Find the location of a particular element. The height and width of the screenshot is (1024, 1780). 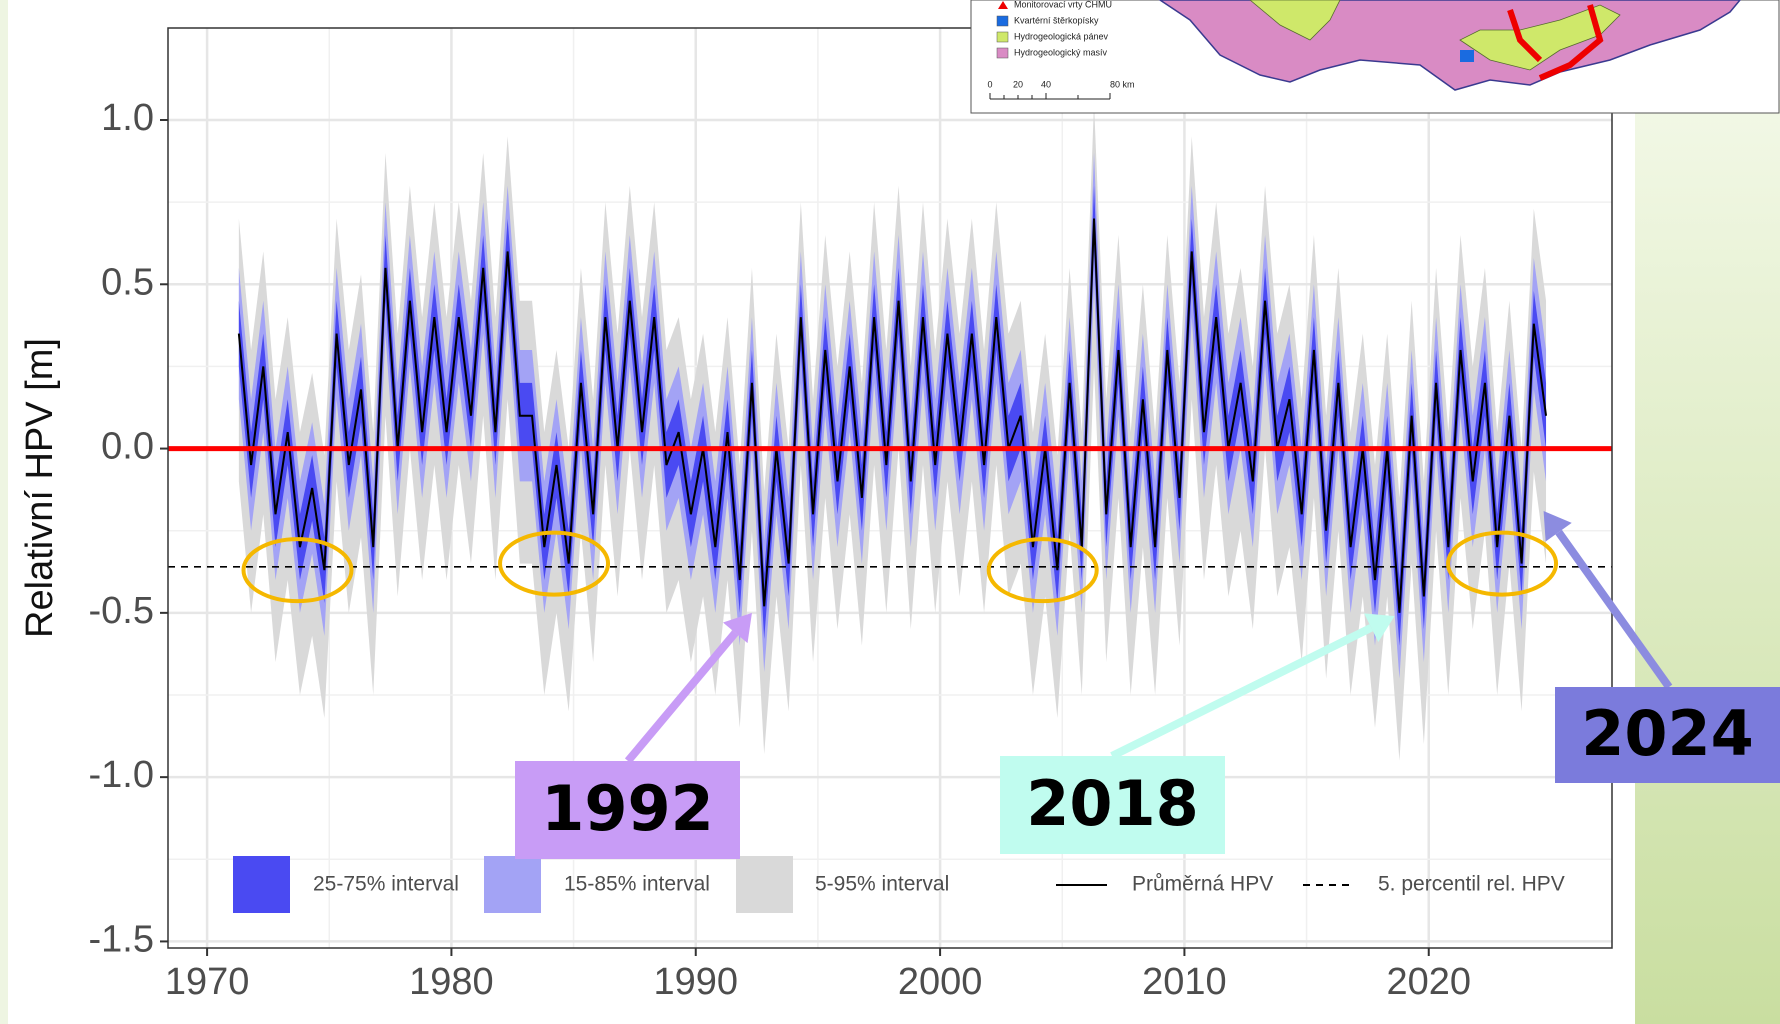

map-wells is located at coordinates (1555, 42).